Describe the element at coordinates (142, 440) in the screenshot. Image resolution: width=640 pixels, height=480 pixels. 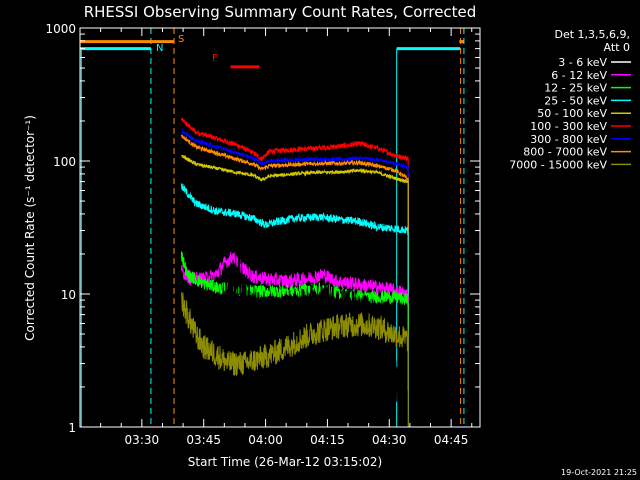
I see `x-tick-label: 03:30` at that location.